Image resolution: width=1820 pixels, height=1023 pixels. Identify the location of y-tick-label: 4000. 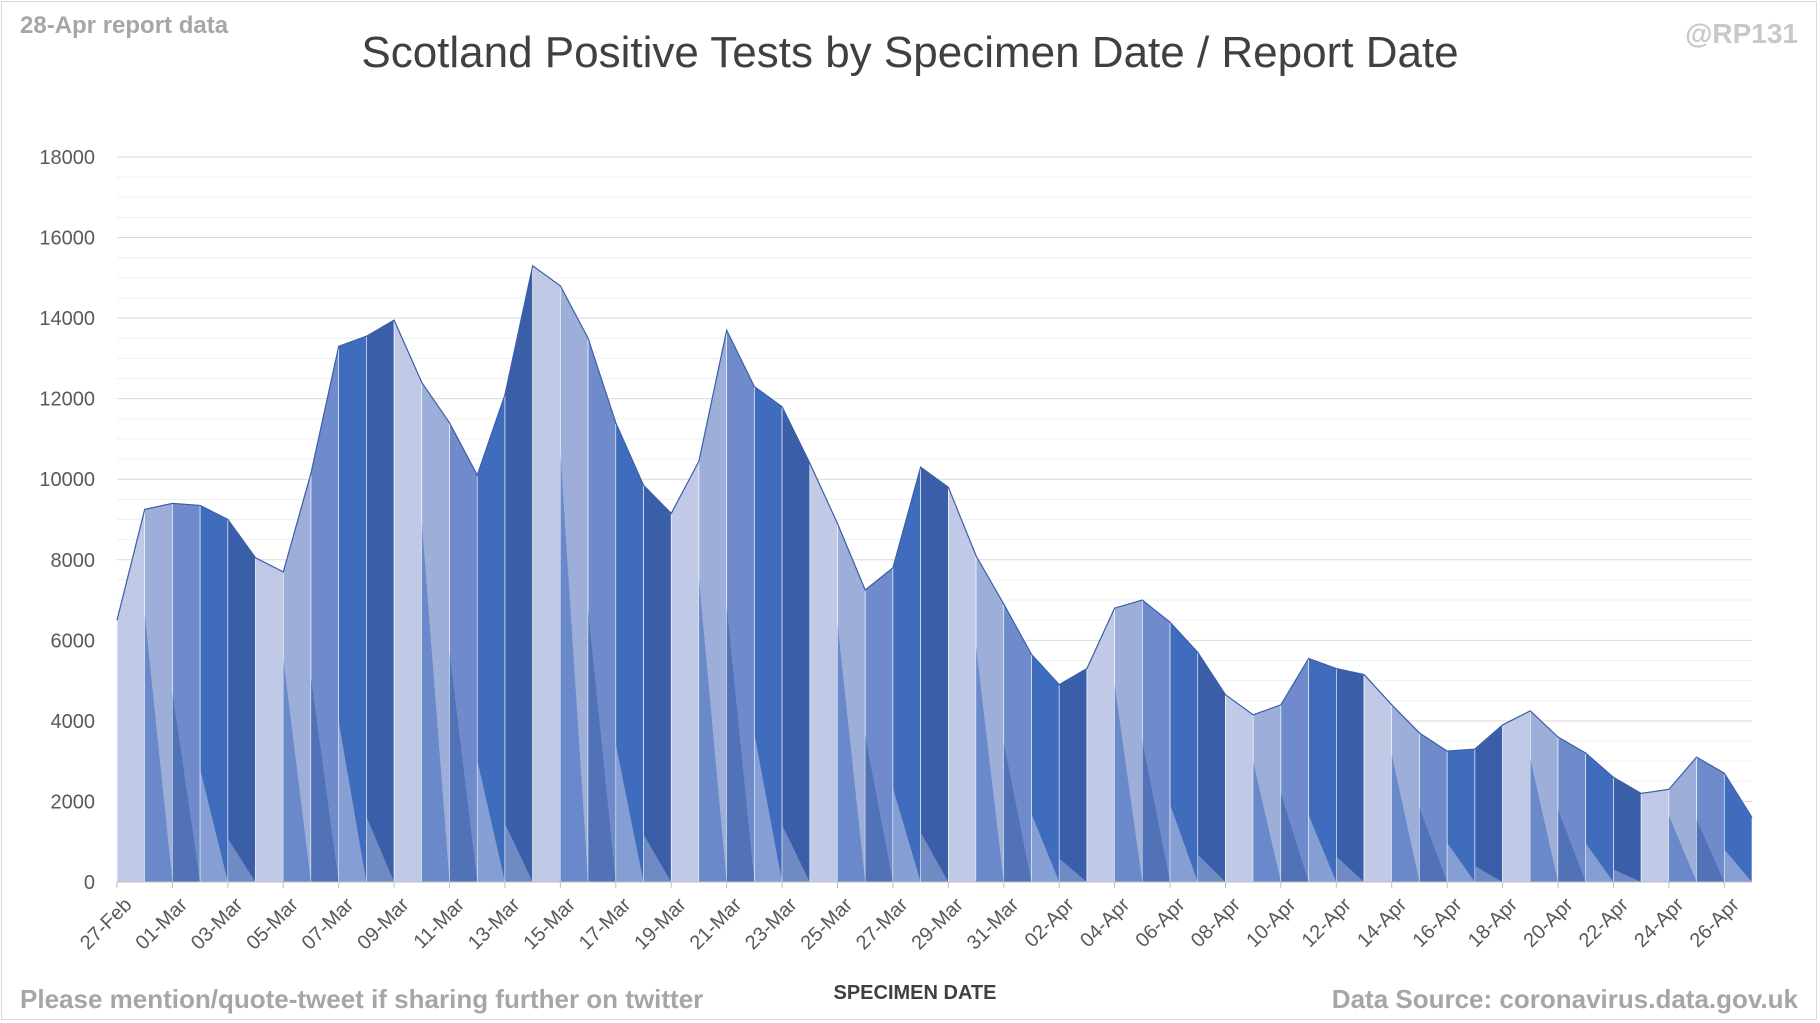
(73, 722).